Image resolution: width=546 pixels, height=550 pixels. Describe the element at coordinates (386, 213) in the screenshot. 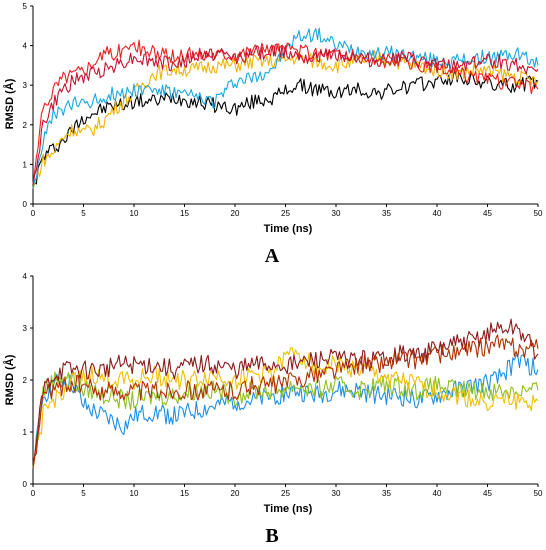

I see `panel-a-x-tick-label: 35` at that location.